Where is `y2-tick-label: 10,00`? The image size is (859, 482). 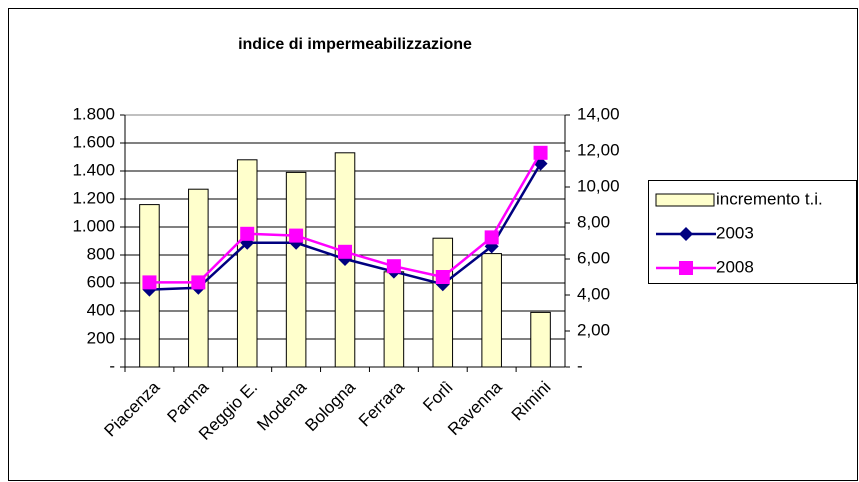
y2-tick-label: 10,00 is located at coordinates (598, 185).